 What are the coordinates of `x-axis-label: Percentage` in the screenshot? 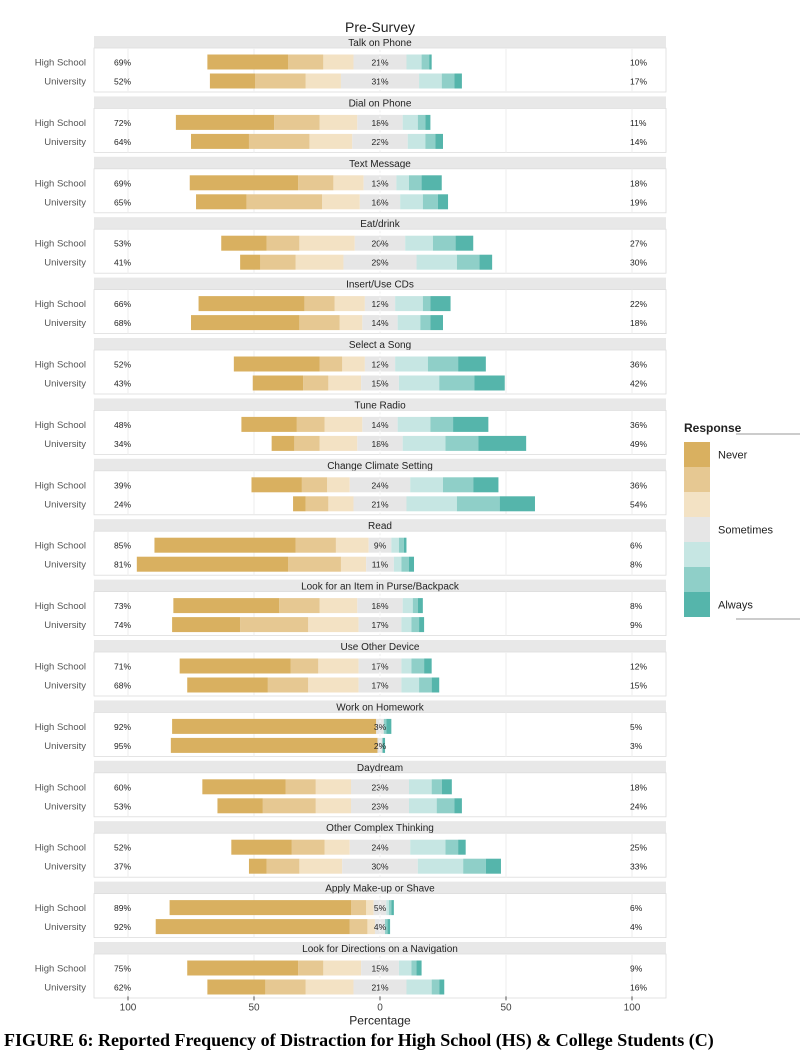 It's located at (380, 1020).